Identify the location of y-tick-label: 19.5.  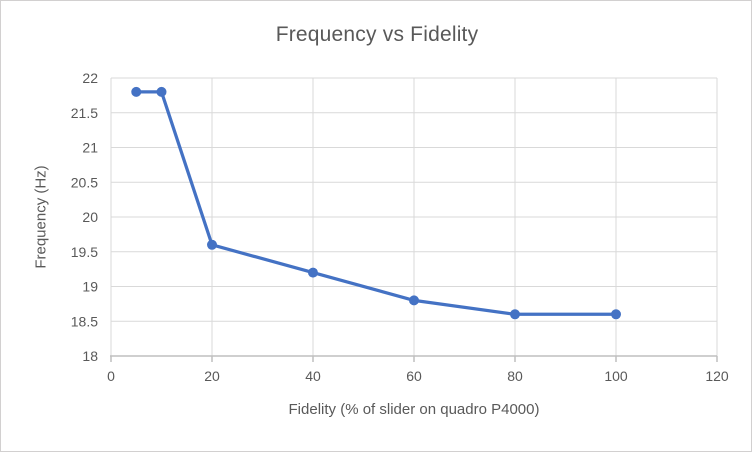
(84, 252).